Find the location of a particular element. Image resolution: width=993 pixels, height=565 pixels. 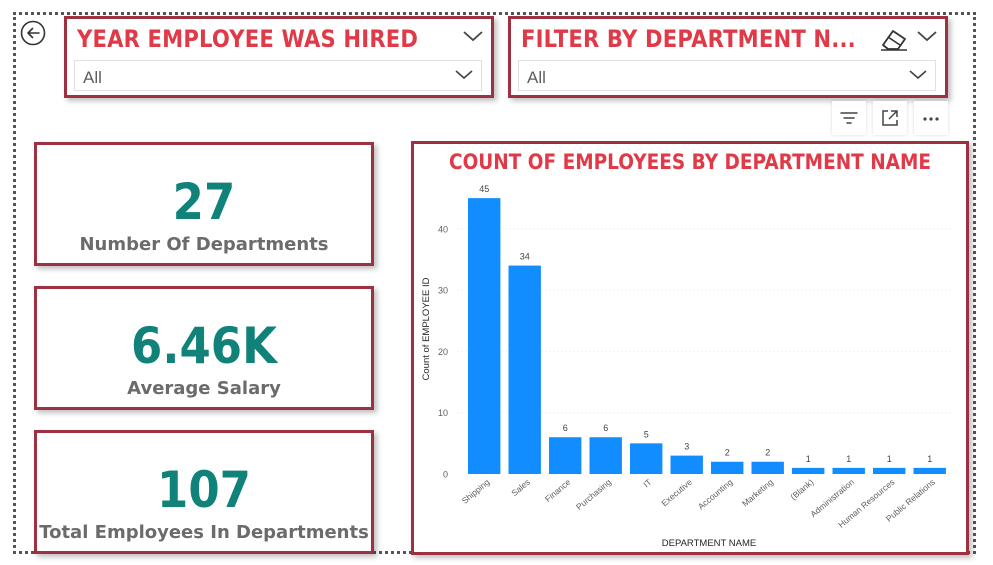

visual-header-toolbar is located at coordinates (890, 118).